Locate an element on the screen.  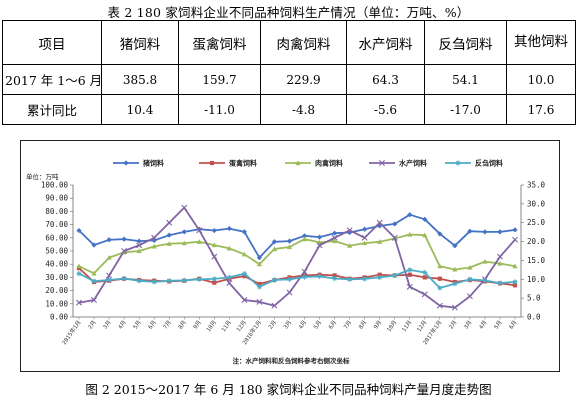
y-right-tick-label: 25.0 is located at coordinates (536, 222).